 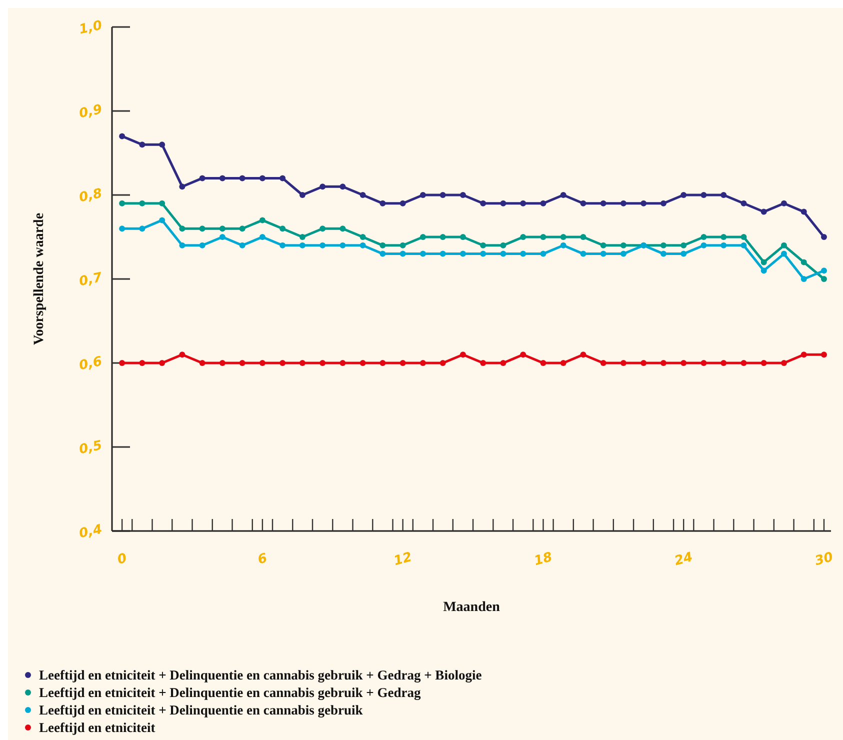 I want to click on legend-label: Leeftijd en etniciteit + Delinquentie en cannabis gebruik + Gedrag, so click(x=230, y=692).